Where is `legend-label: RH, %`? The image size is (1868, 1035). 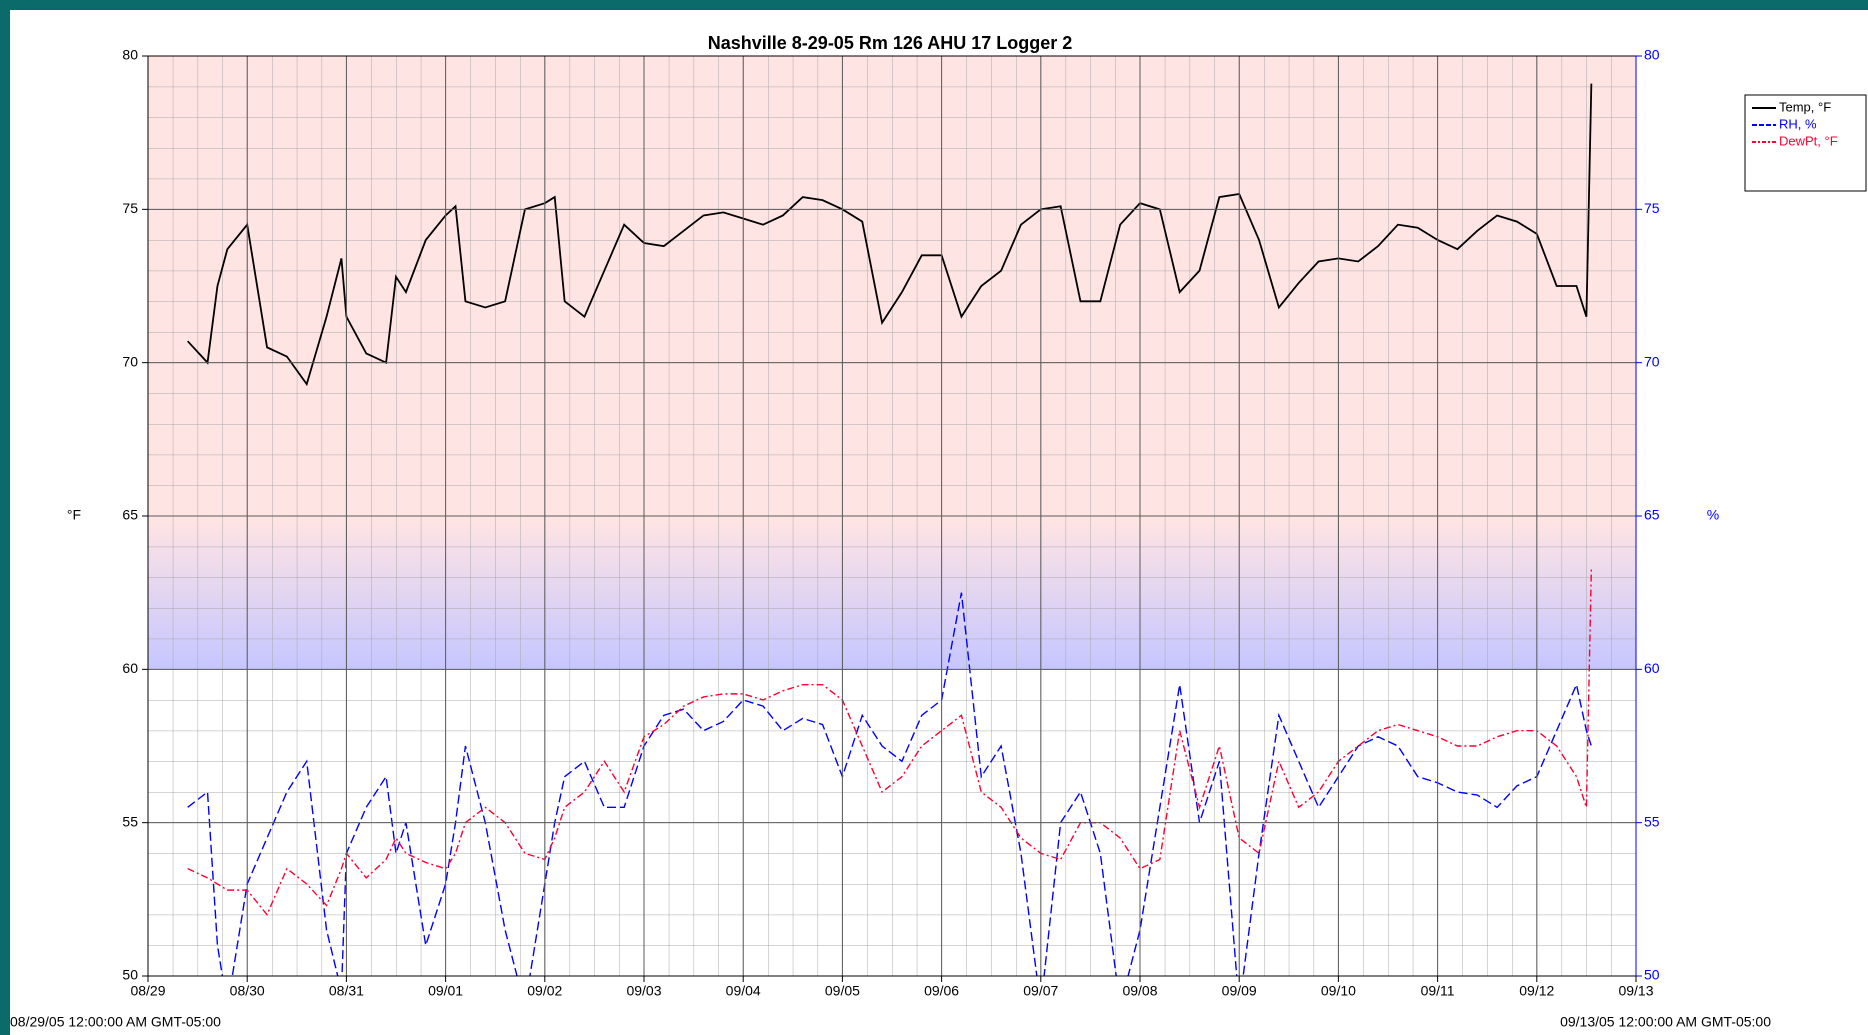
legend-label: RH, % is located at coordinates (1798, 123).